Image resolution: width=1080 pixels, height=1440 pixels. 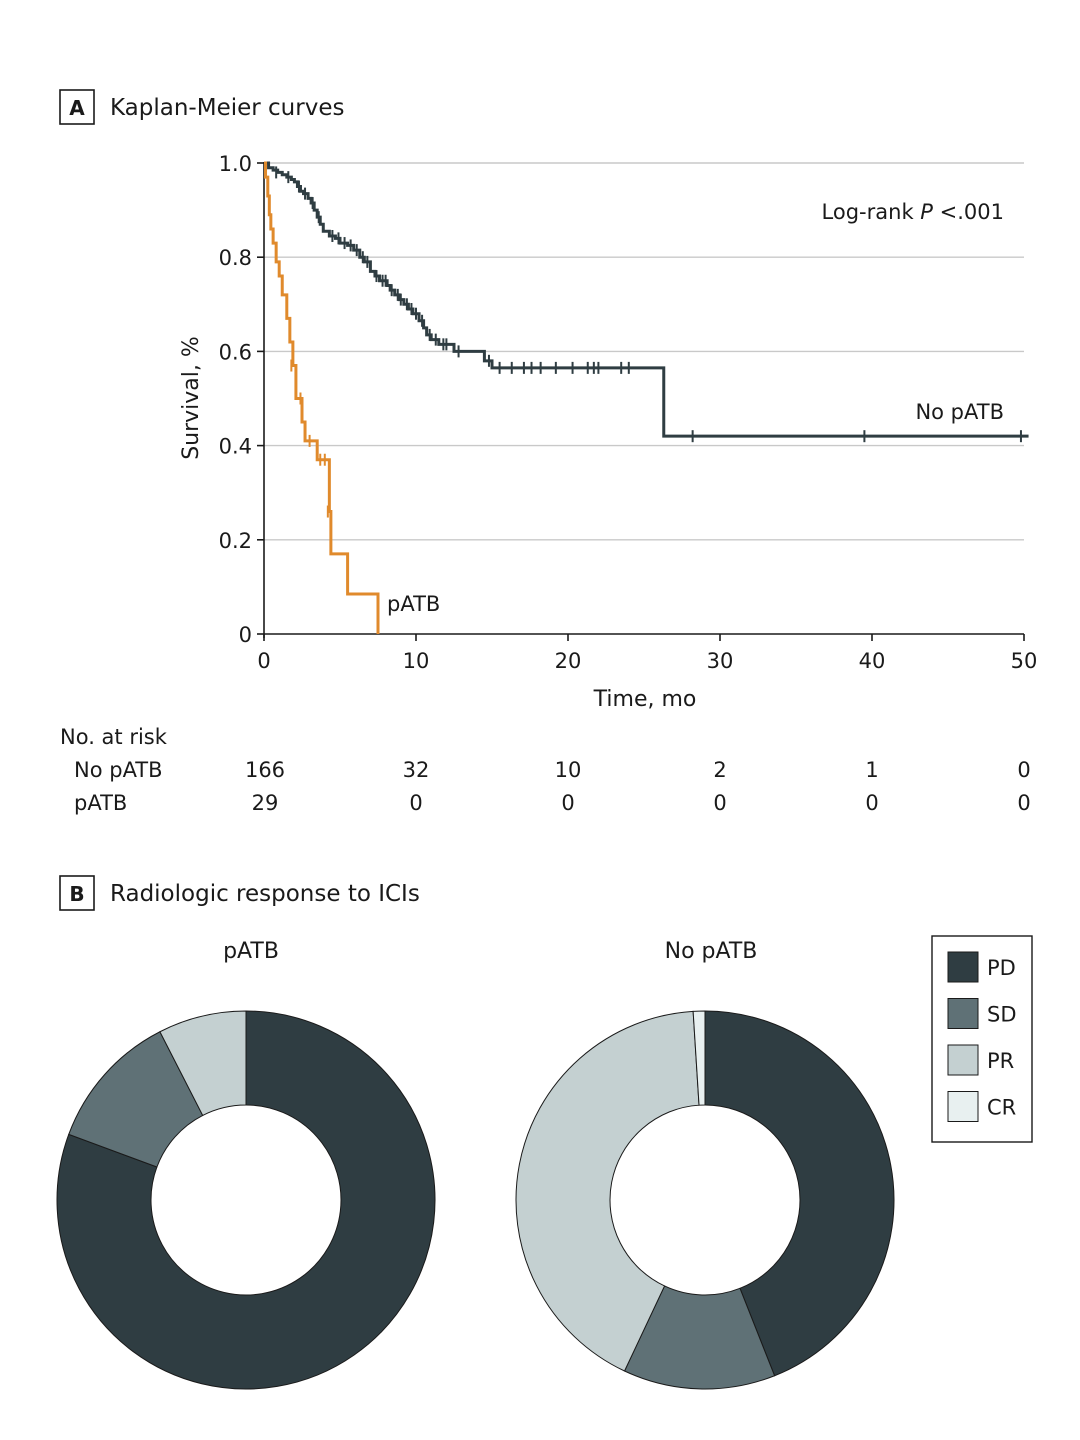 I want to click on y-tick-label: 0.8, so click(x=235, y=258).